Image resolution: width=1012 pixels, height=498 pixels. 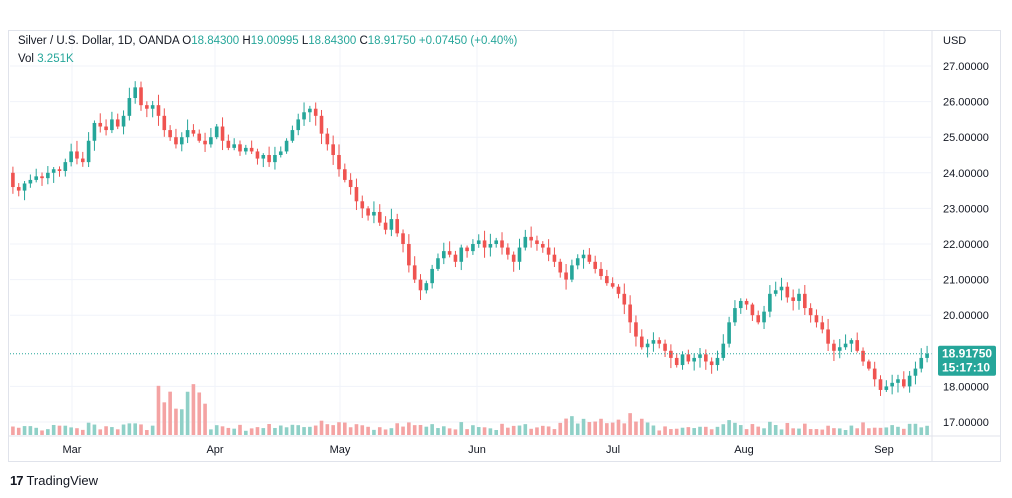 What do you see at coordinates (966, 281) in the screenshot?
I see `price-tick-label: 21.00000` at bounding box center [966, 281].